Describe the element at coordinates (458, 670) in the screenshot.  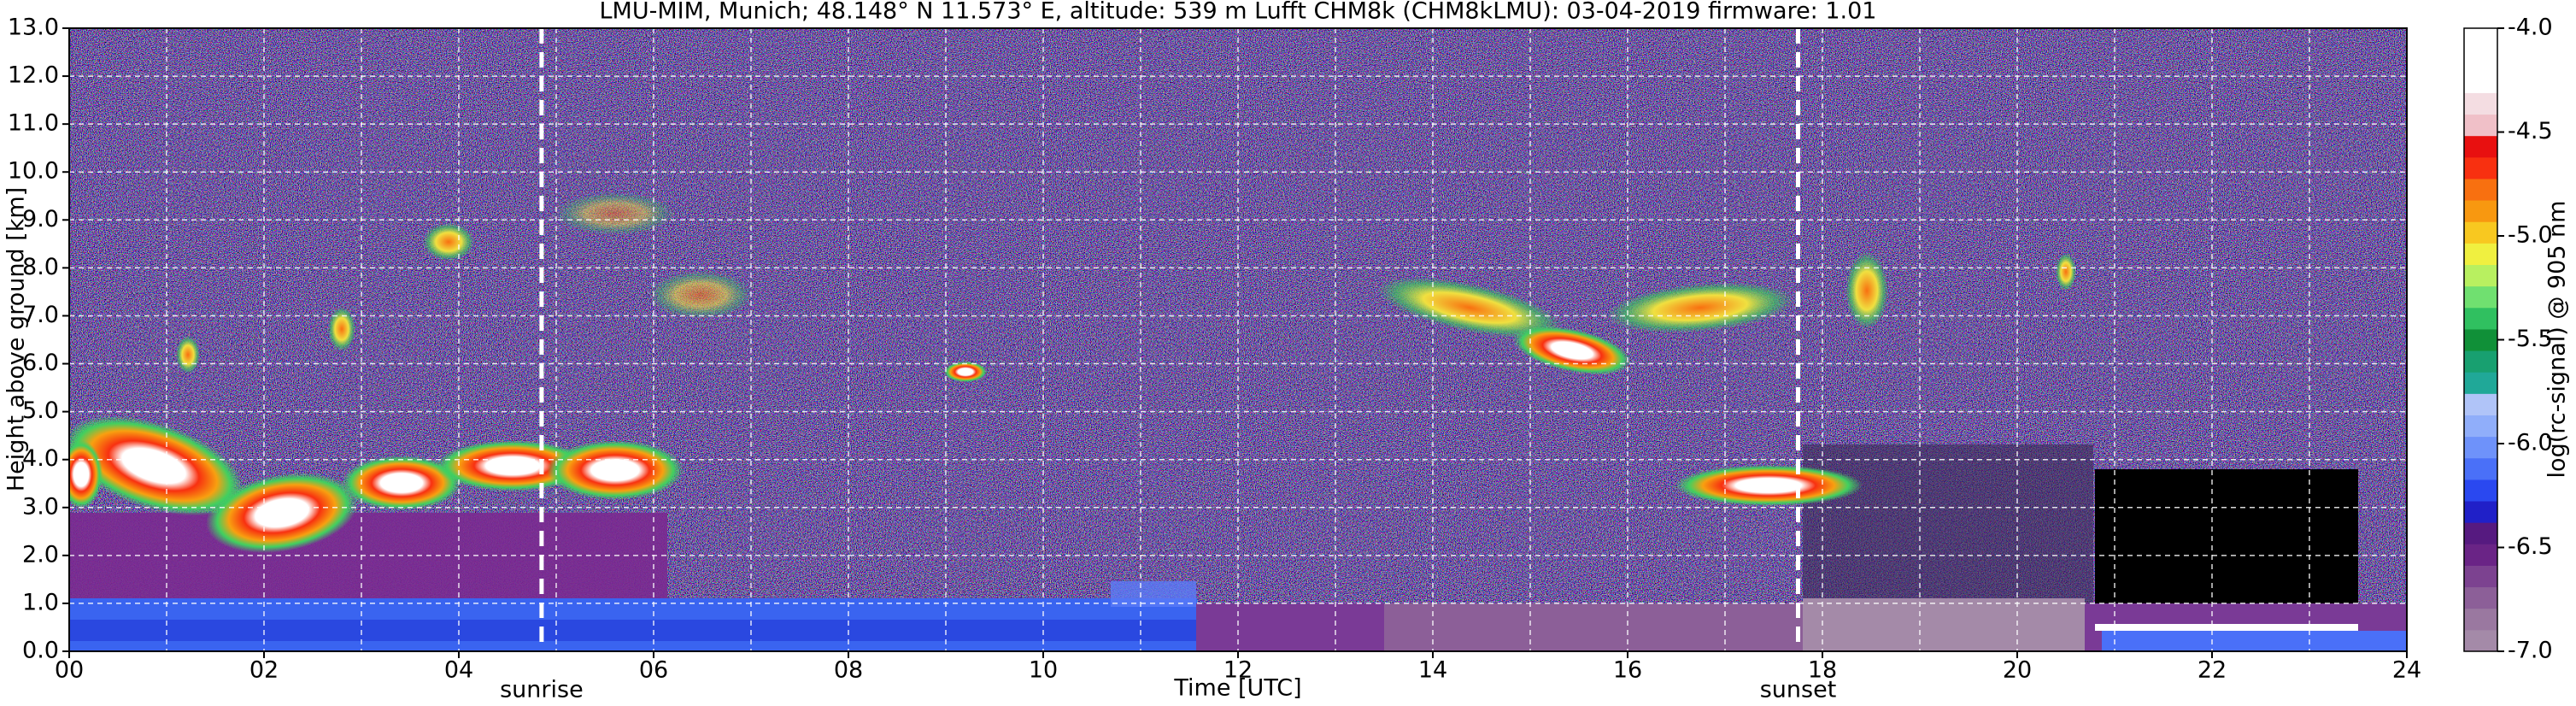
I see `x-tick-label: 04` at that location.